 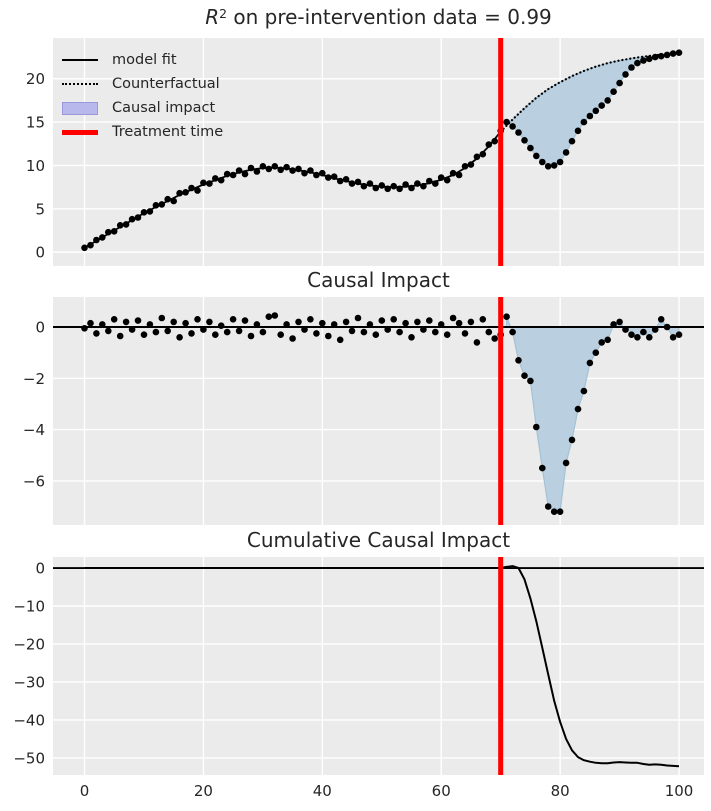 I want to click on solid-line-swatch-icon, so click(x=80, y=60).